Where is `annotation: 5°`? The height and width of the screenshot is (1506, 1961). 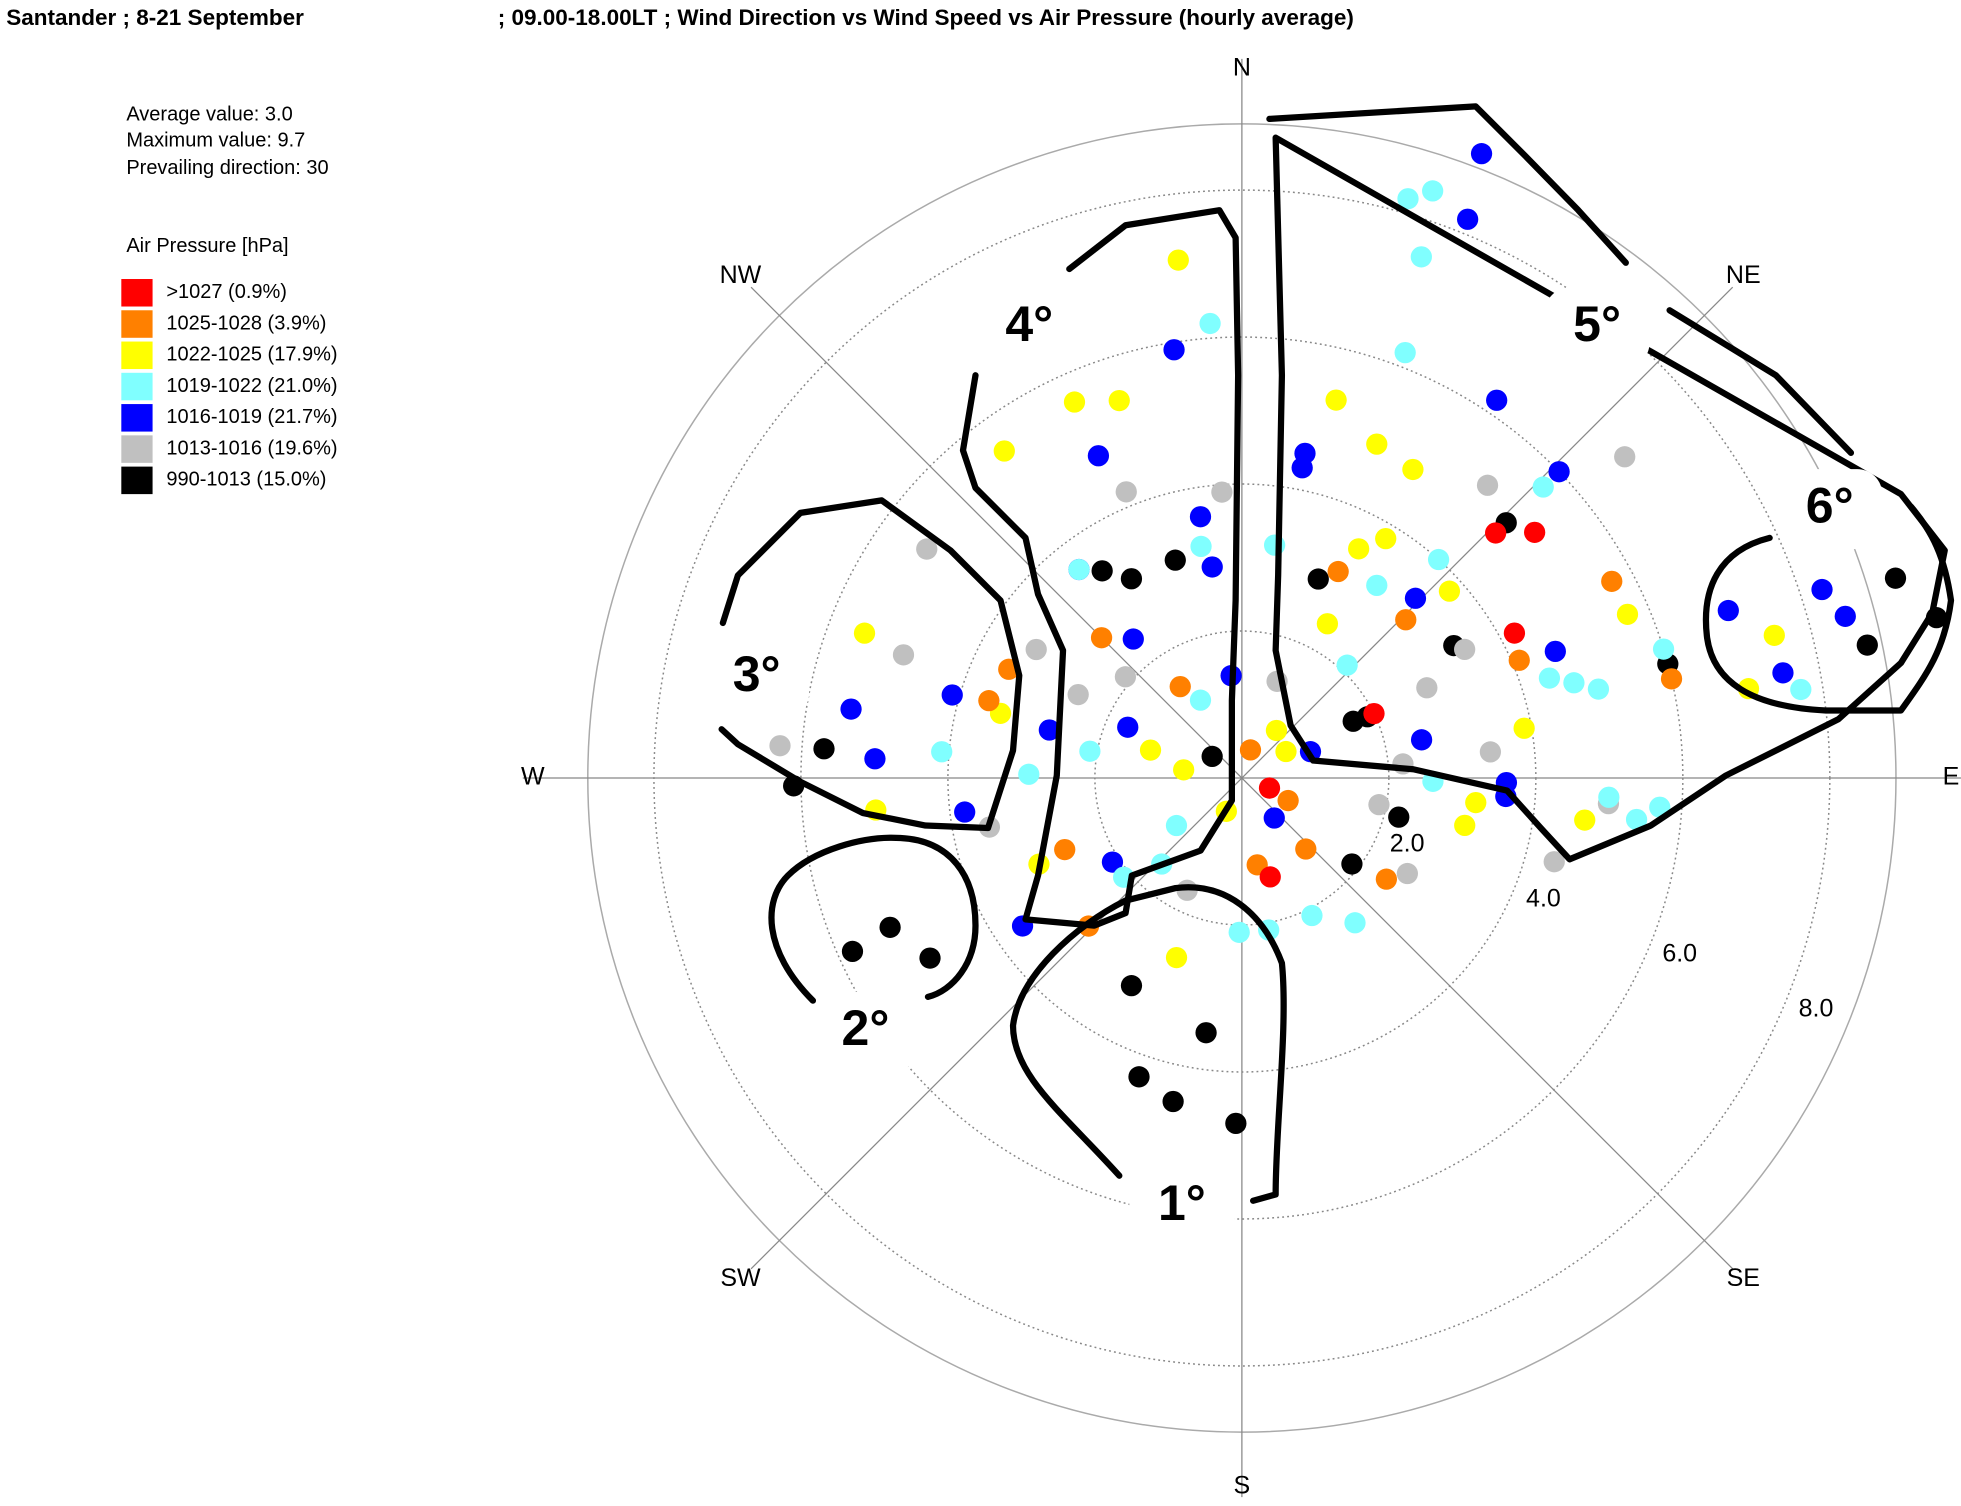 annotation: 5° is located at coordinates (1597, 324).